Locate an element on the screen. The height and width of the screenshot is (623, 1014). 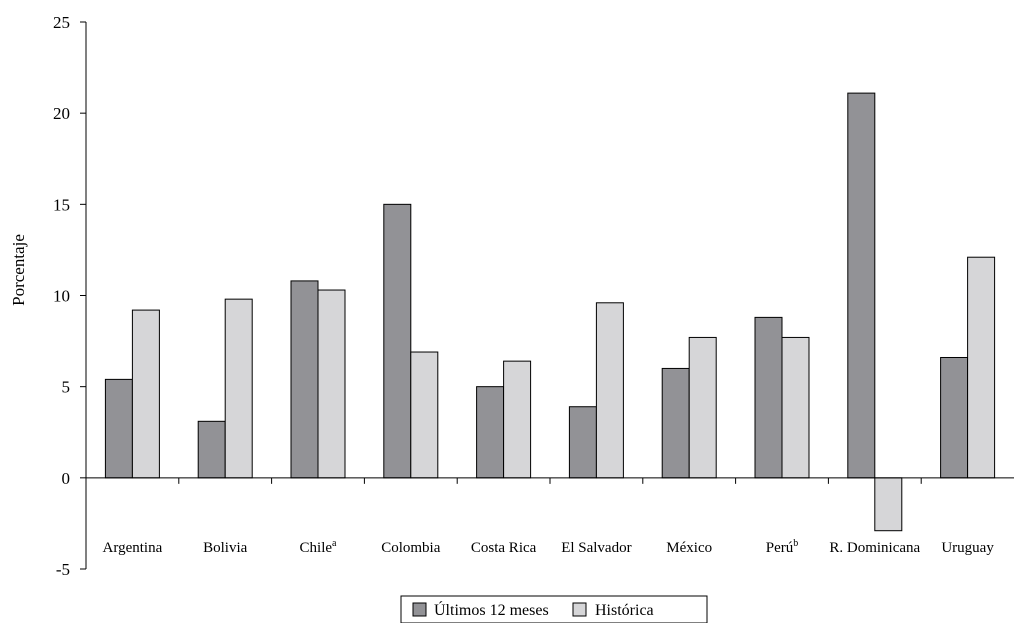
bar-uruguay-ultimos-12-meses is located at coordinates (954, 417).